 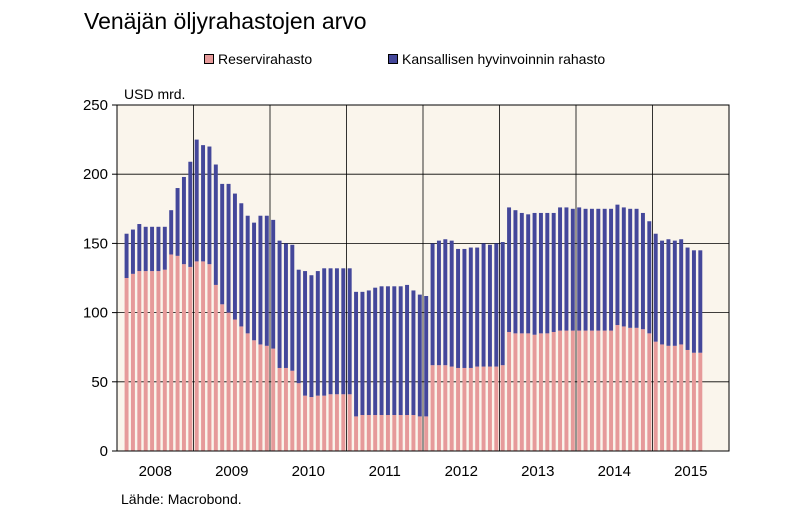 I want to click on legend-label-reserve: Reservirahasto, so click(x=265, y=59).